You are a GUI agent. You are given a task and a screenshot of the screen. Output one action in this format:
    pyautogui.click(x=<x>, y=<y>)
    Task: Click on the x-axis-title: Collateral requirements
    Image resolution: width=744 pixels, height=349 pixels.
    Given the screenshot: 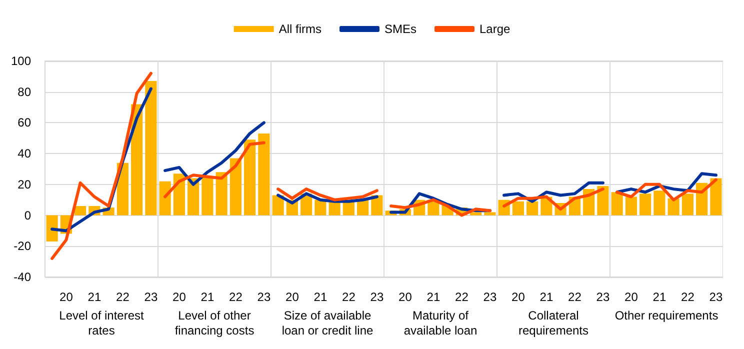 What is the action you would take?
    pyautogui.click(x=553, y=323)
    